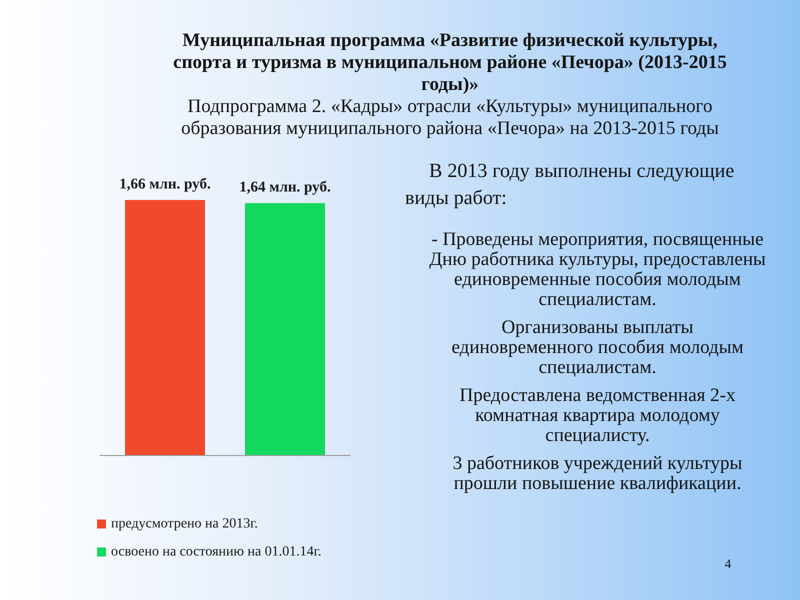 Image resolution: width=800 pixels, height=600 pixels. I want to click on text: Муниципальная программа «Развитие физической культуры, спорта и туризма в муниципальном районе «Печора» (2013-2015 годы)», so click(450, 63).